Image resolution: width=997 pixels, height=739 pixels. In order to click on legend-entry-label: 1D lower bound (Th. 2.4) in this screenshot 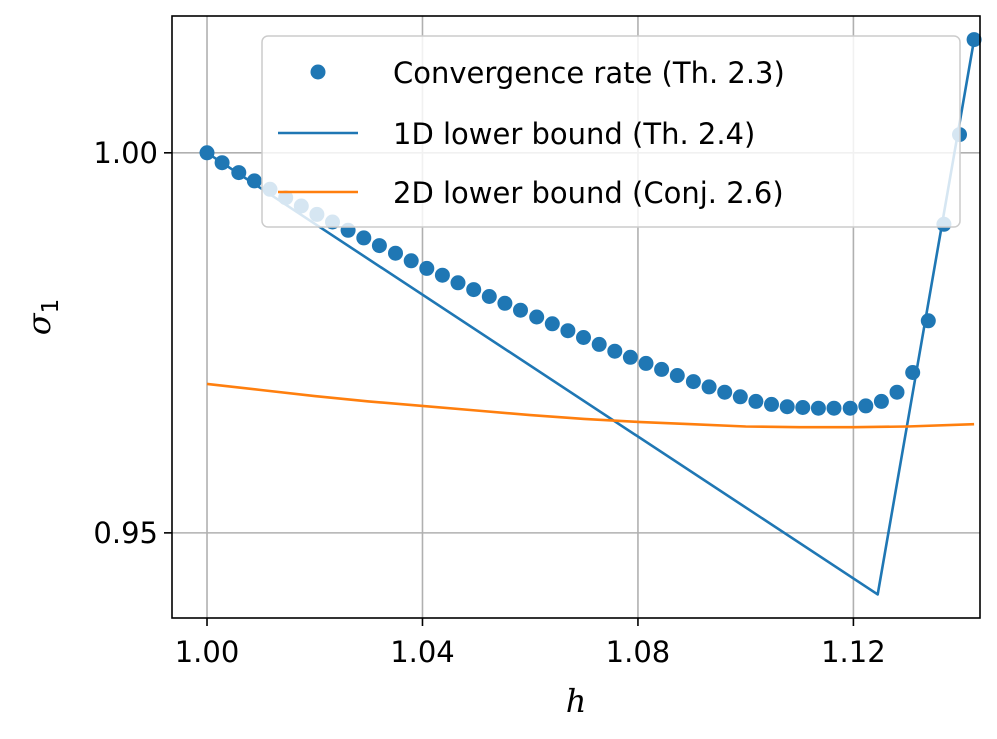, I will do `click(574, 134)`.